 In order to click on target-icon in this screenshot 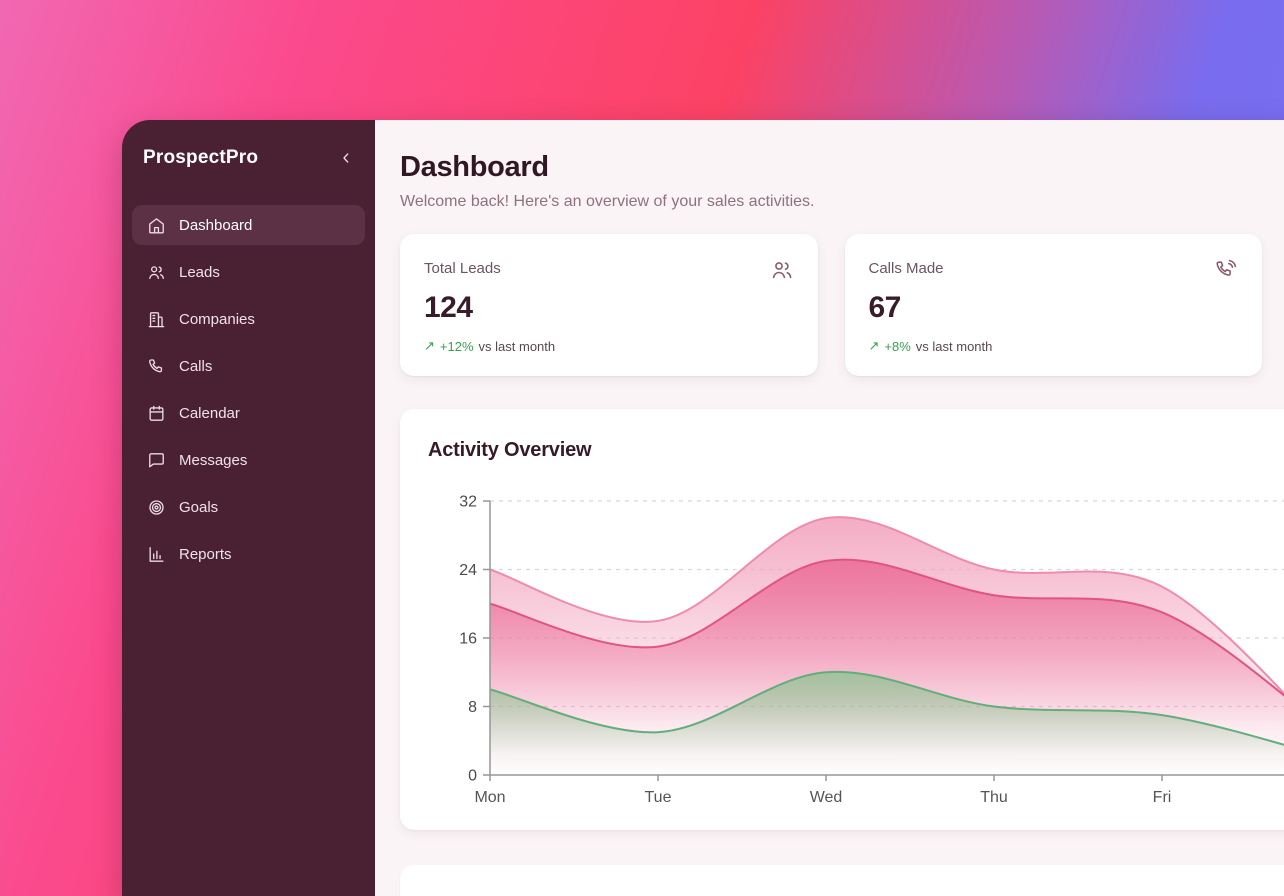, I will do `click(156, 507)`.